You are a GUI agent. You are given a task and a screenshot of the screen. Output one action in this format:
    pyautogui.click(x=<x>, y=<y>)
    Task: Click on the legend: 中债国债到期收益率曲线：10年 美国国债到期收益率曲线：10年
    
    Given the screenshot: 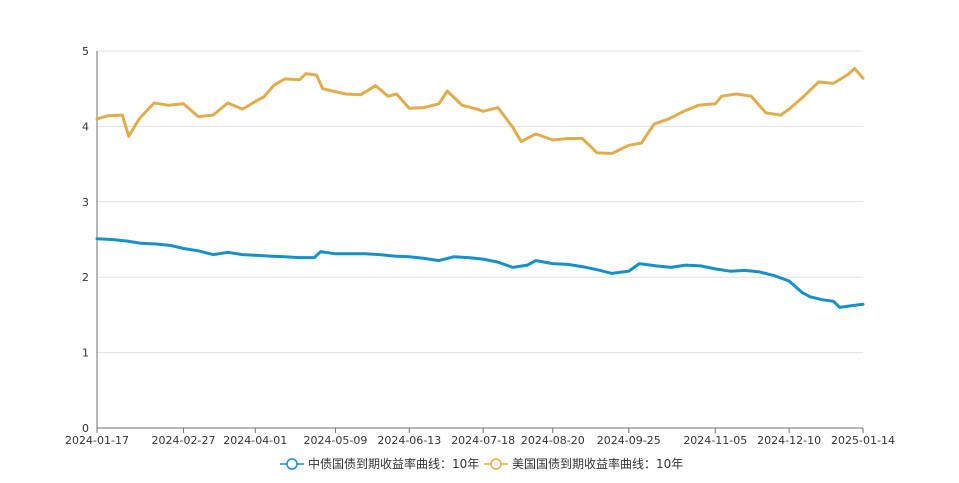 What is the action you would take?
    pyautogui.click(x=481, y=463)
    